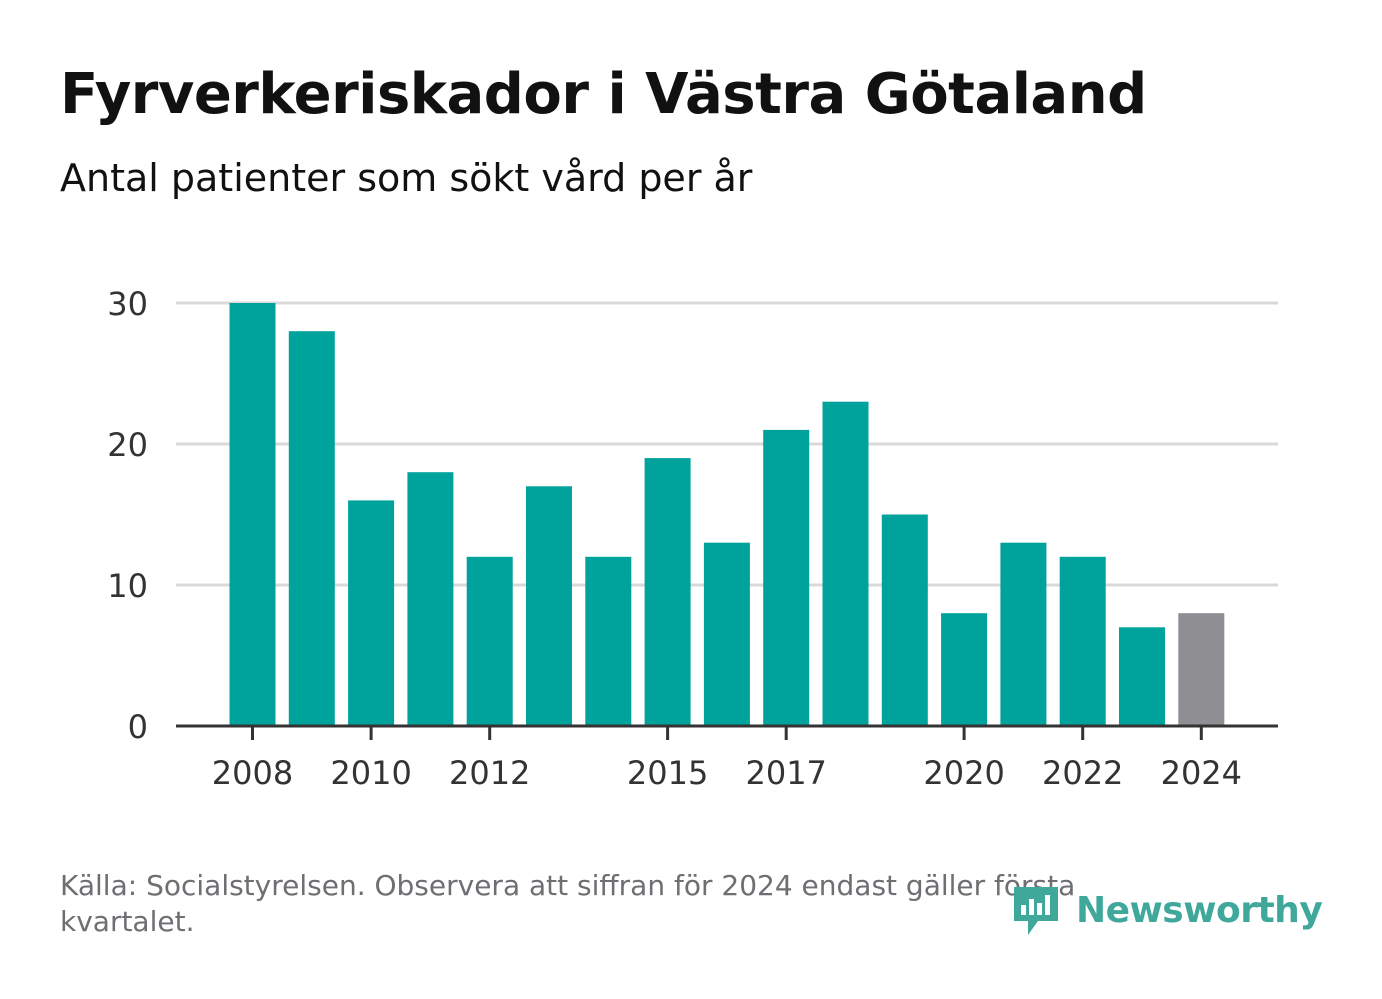 The height and width of the screenshot is (999, 1382). Describe the element at coordinates (785, 773) in the screenshot. I see `x-tick-label-2017: 2017` at that location.